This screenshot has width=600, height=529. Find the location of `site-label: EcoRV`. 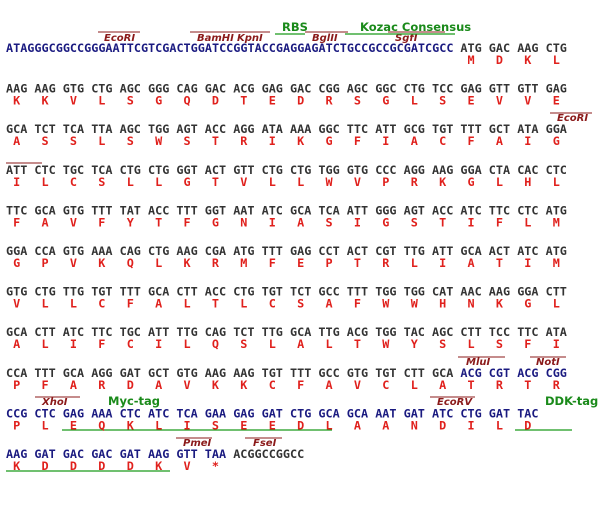

site-label: EcoRV is located at coordinates (455, 402).